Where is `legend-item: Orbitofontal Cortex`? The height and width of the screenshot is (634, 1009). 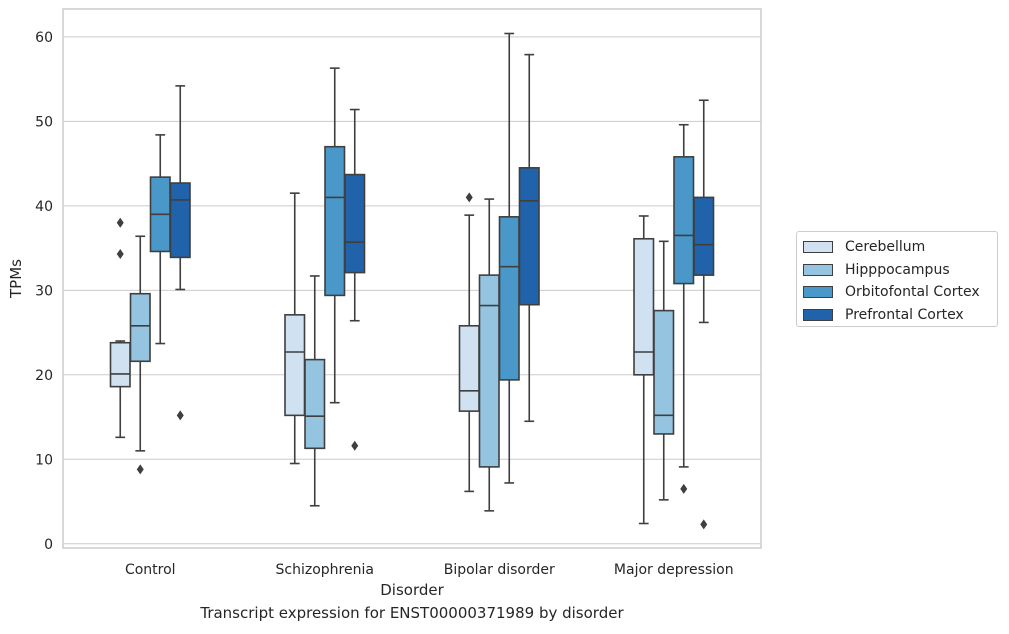 legend-item: Orbitofontal Cortex is located at coordinates (900, 292).